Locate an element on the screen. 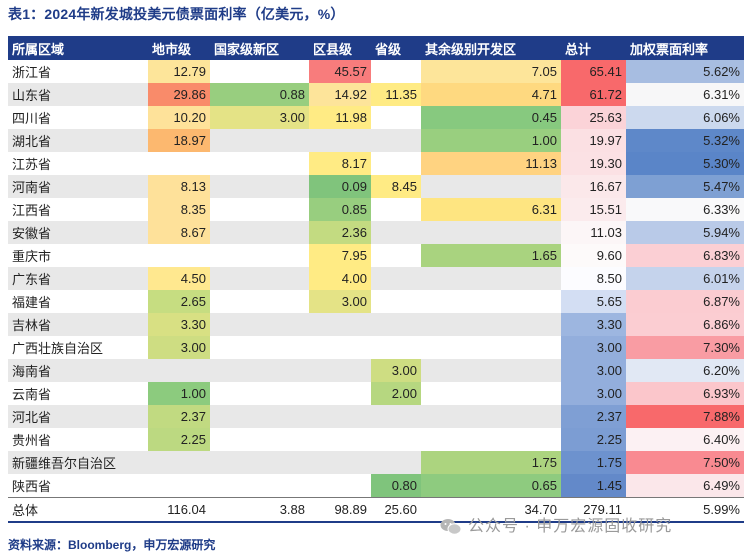 The height and width of the screenshot is (554, 750). region-cell: 重庆市 is located at coordinates (32, 256).